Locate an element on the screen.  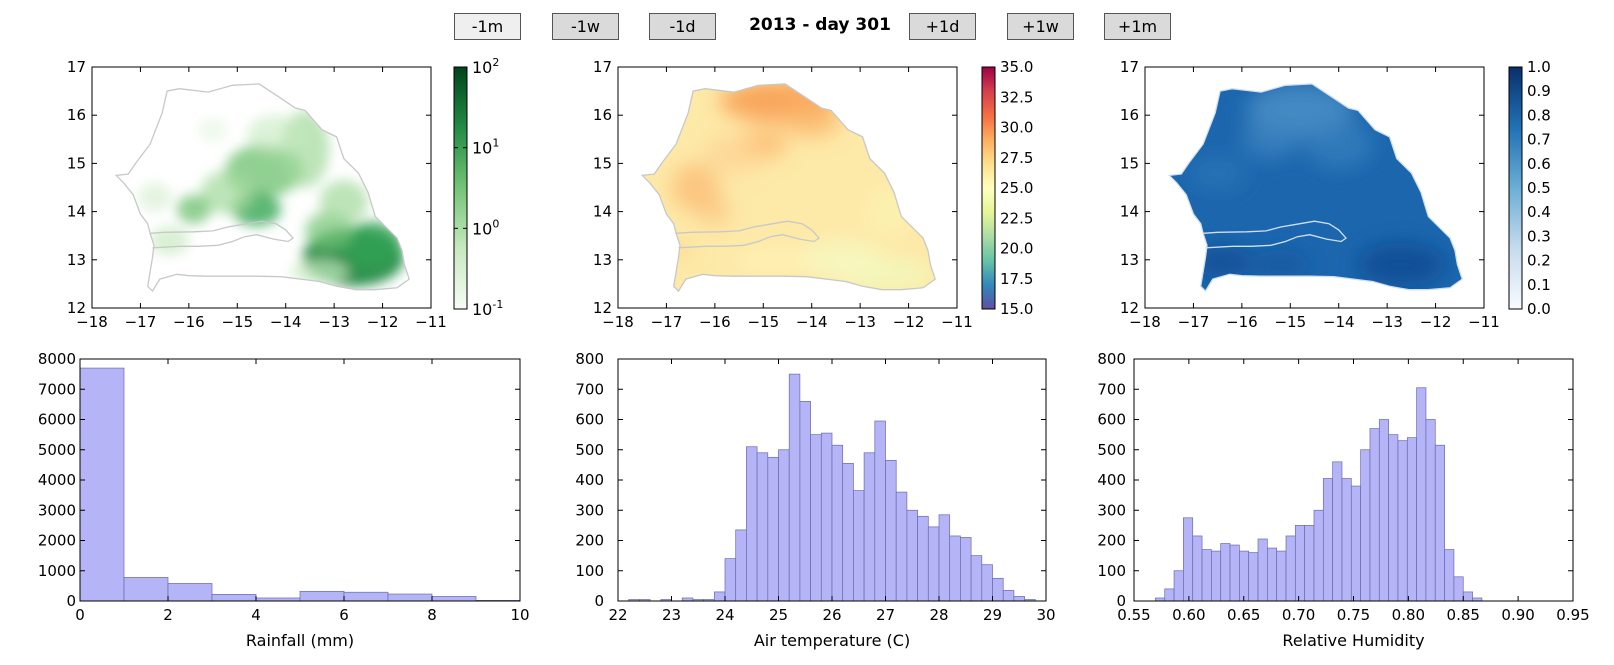
x-tick-label: 2 is located at coordinates (168, 615).